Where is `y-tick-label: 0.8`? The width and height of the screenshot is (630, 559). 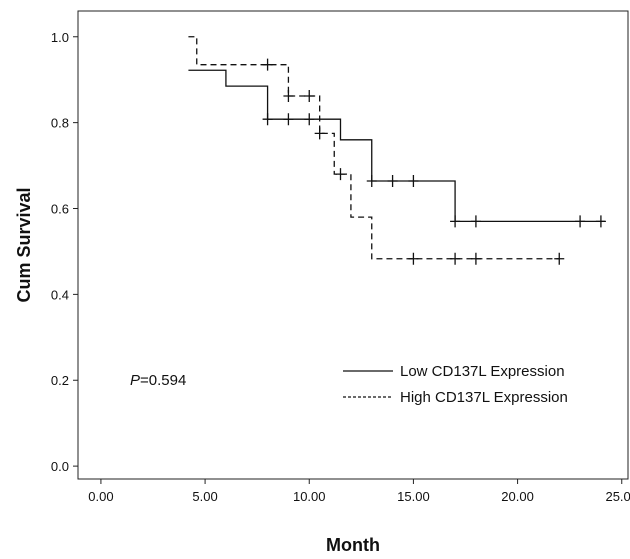 y-tick-label: 0.8 is located at coordinates (60, 123).